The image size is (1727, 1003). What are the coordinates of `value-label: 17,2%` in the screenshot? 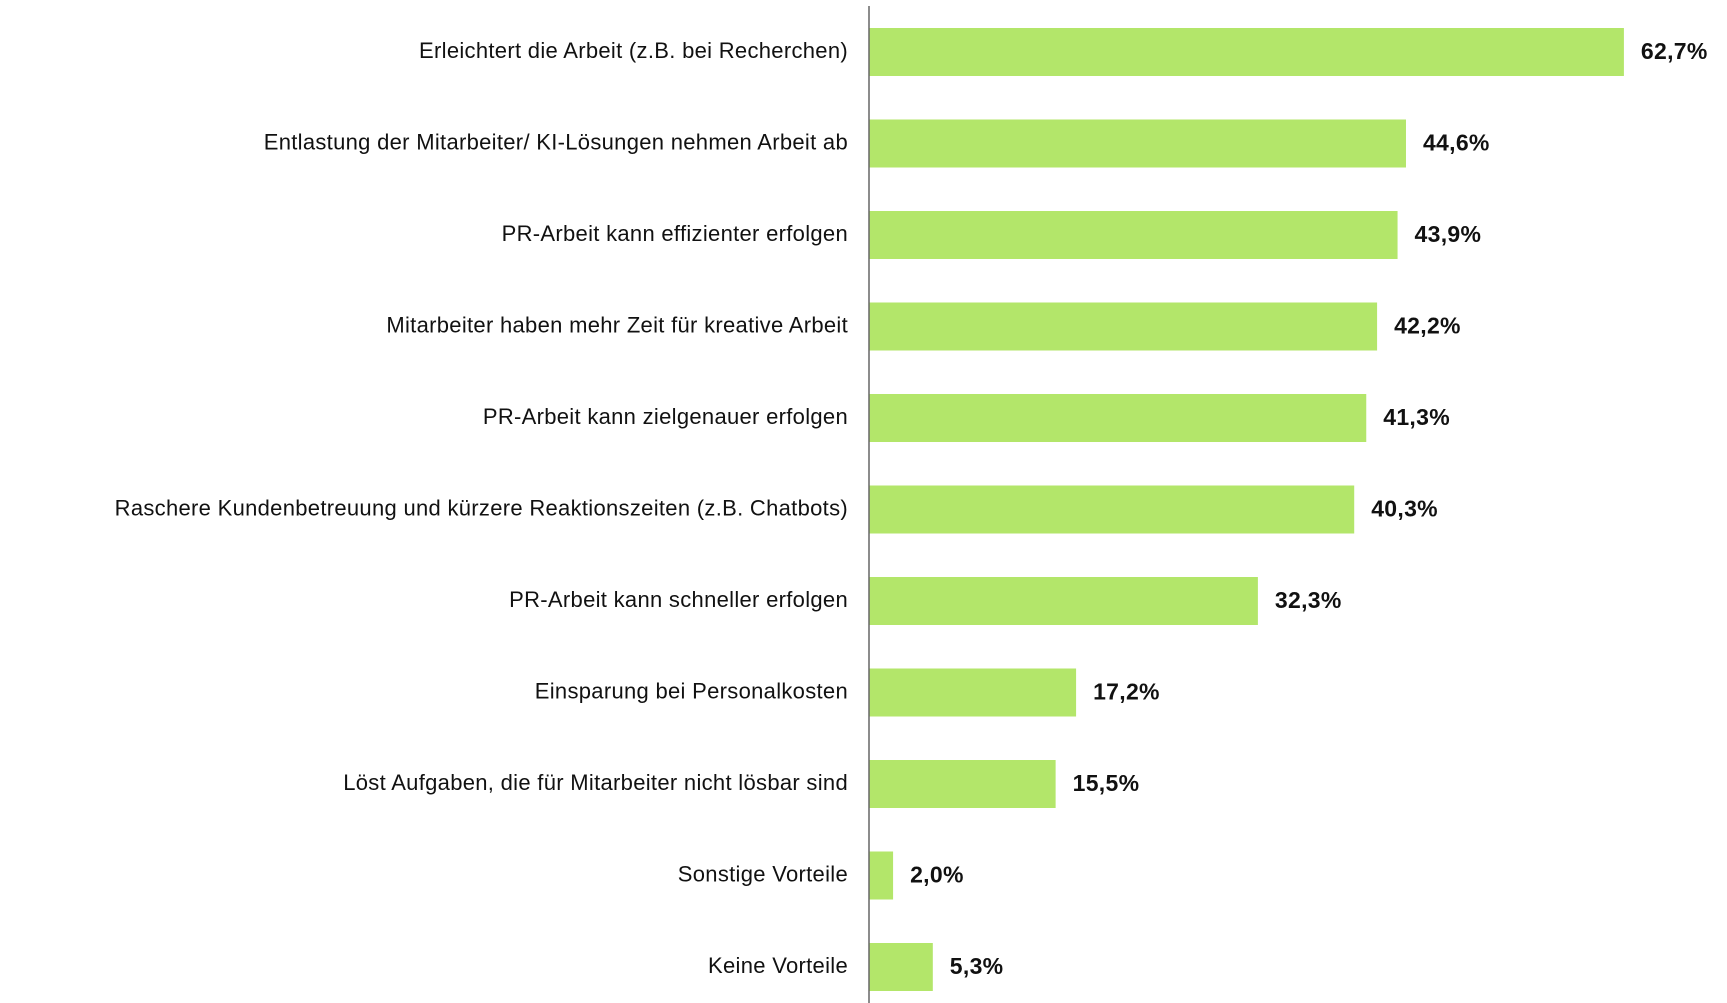 It's located at (1126, 692).